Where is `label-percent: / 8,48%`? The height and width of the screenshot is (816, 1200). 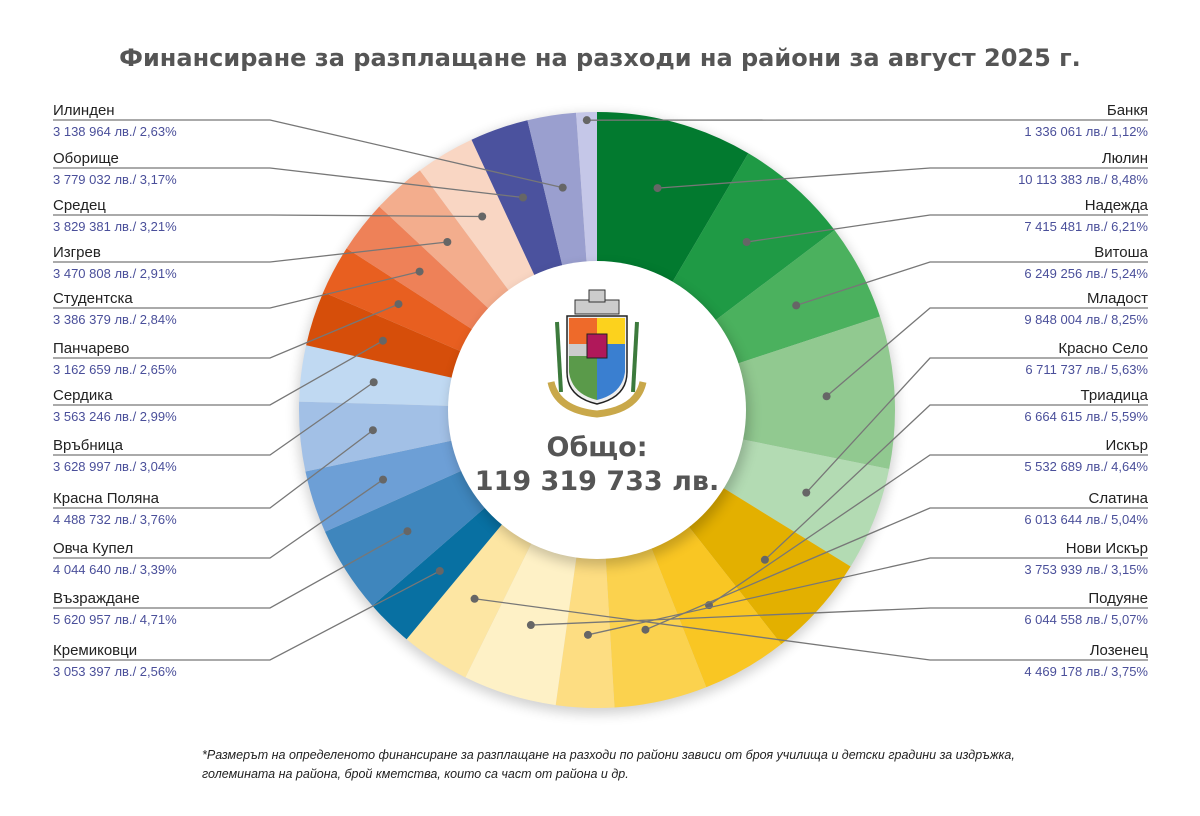
label-percent: / 8,48% is located at coordinates (1126, 179).